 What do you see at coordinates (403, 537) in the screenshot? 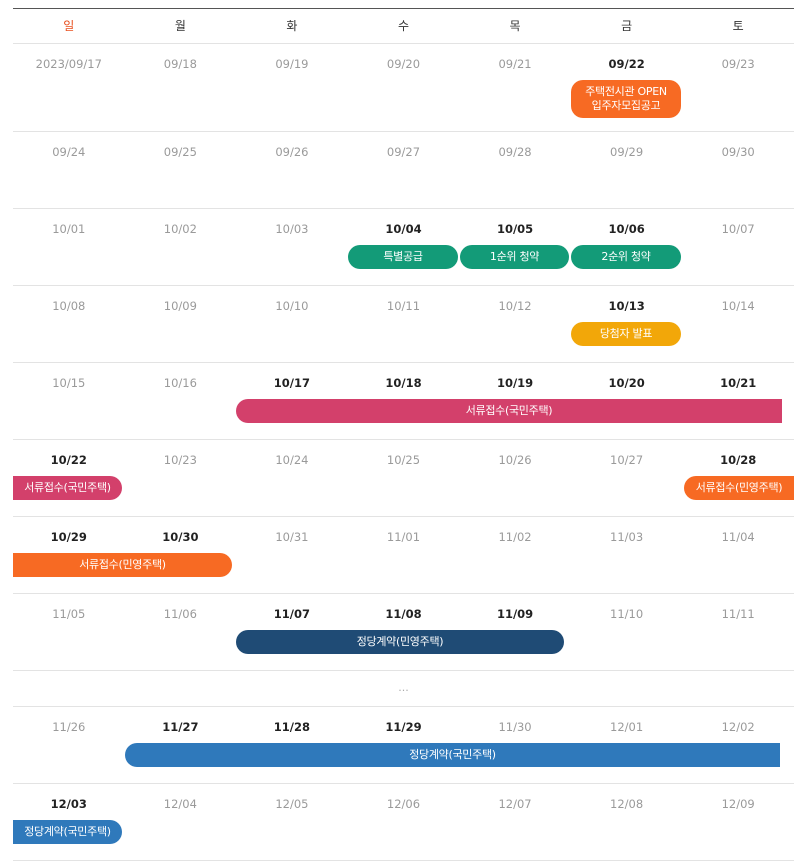
I see `day-date: 11/01` at bounding box center [403, 537].